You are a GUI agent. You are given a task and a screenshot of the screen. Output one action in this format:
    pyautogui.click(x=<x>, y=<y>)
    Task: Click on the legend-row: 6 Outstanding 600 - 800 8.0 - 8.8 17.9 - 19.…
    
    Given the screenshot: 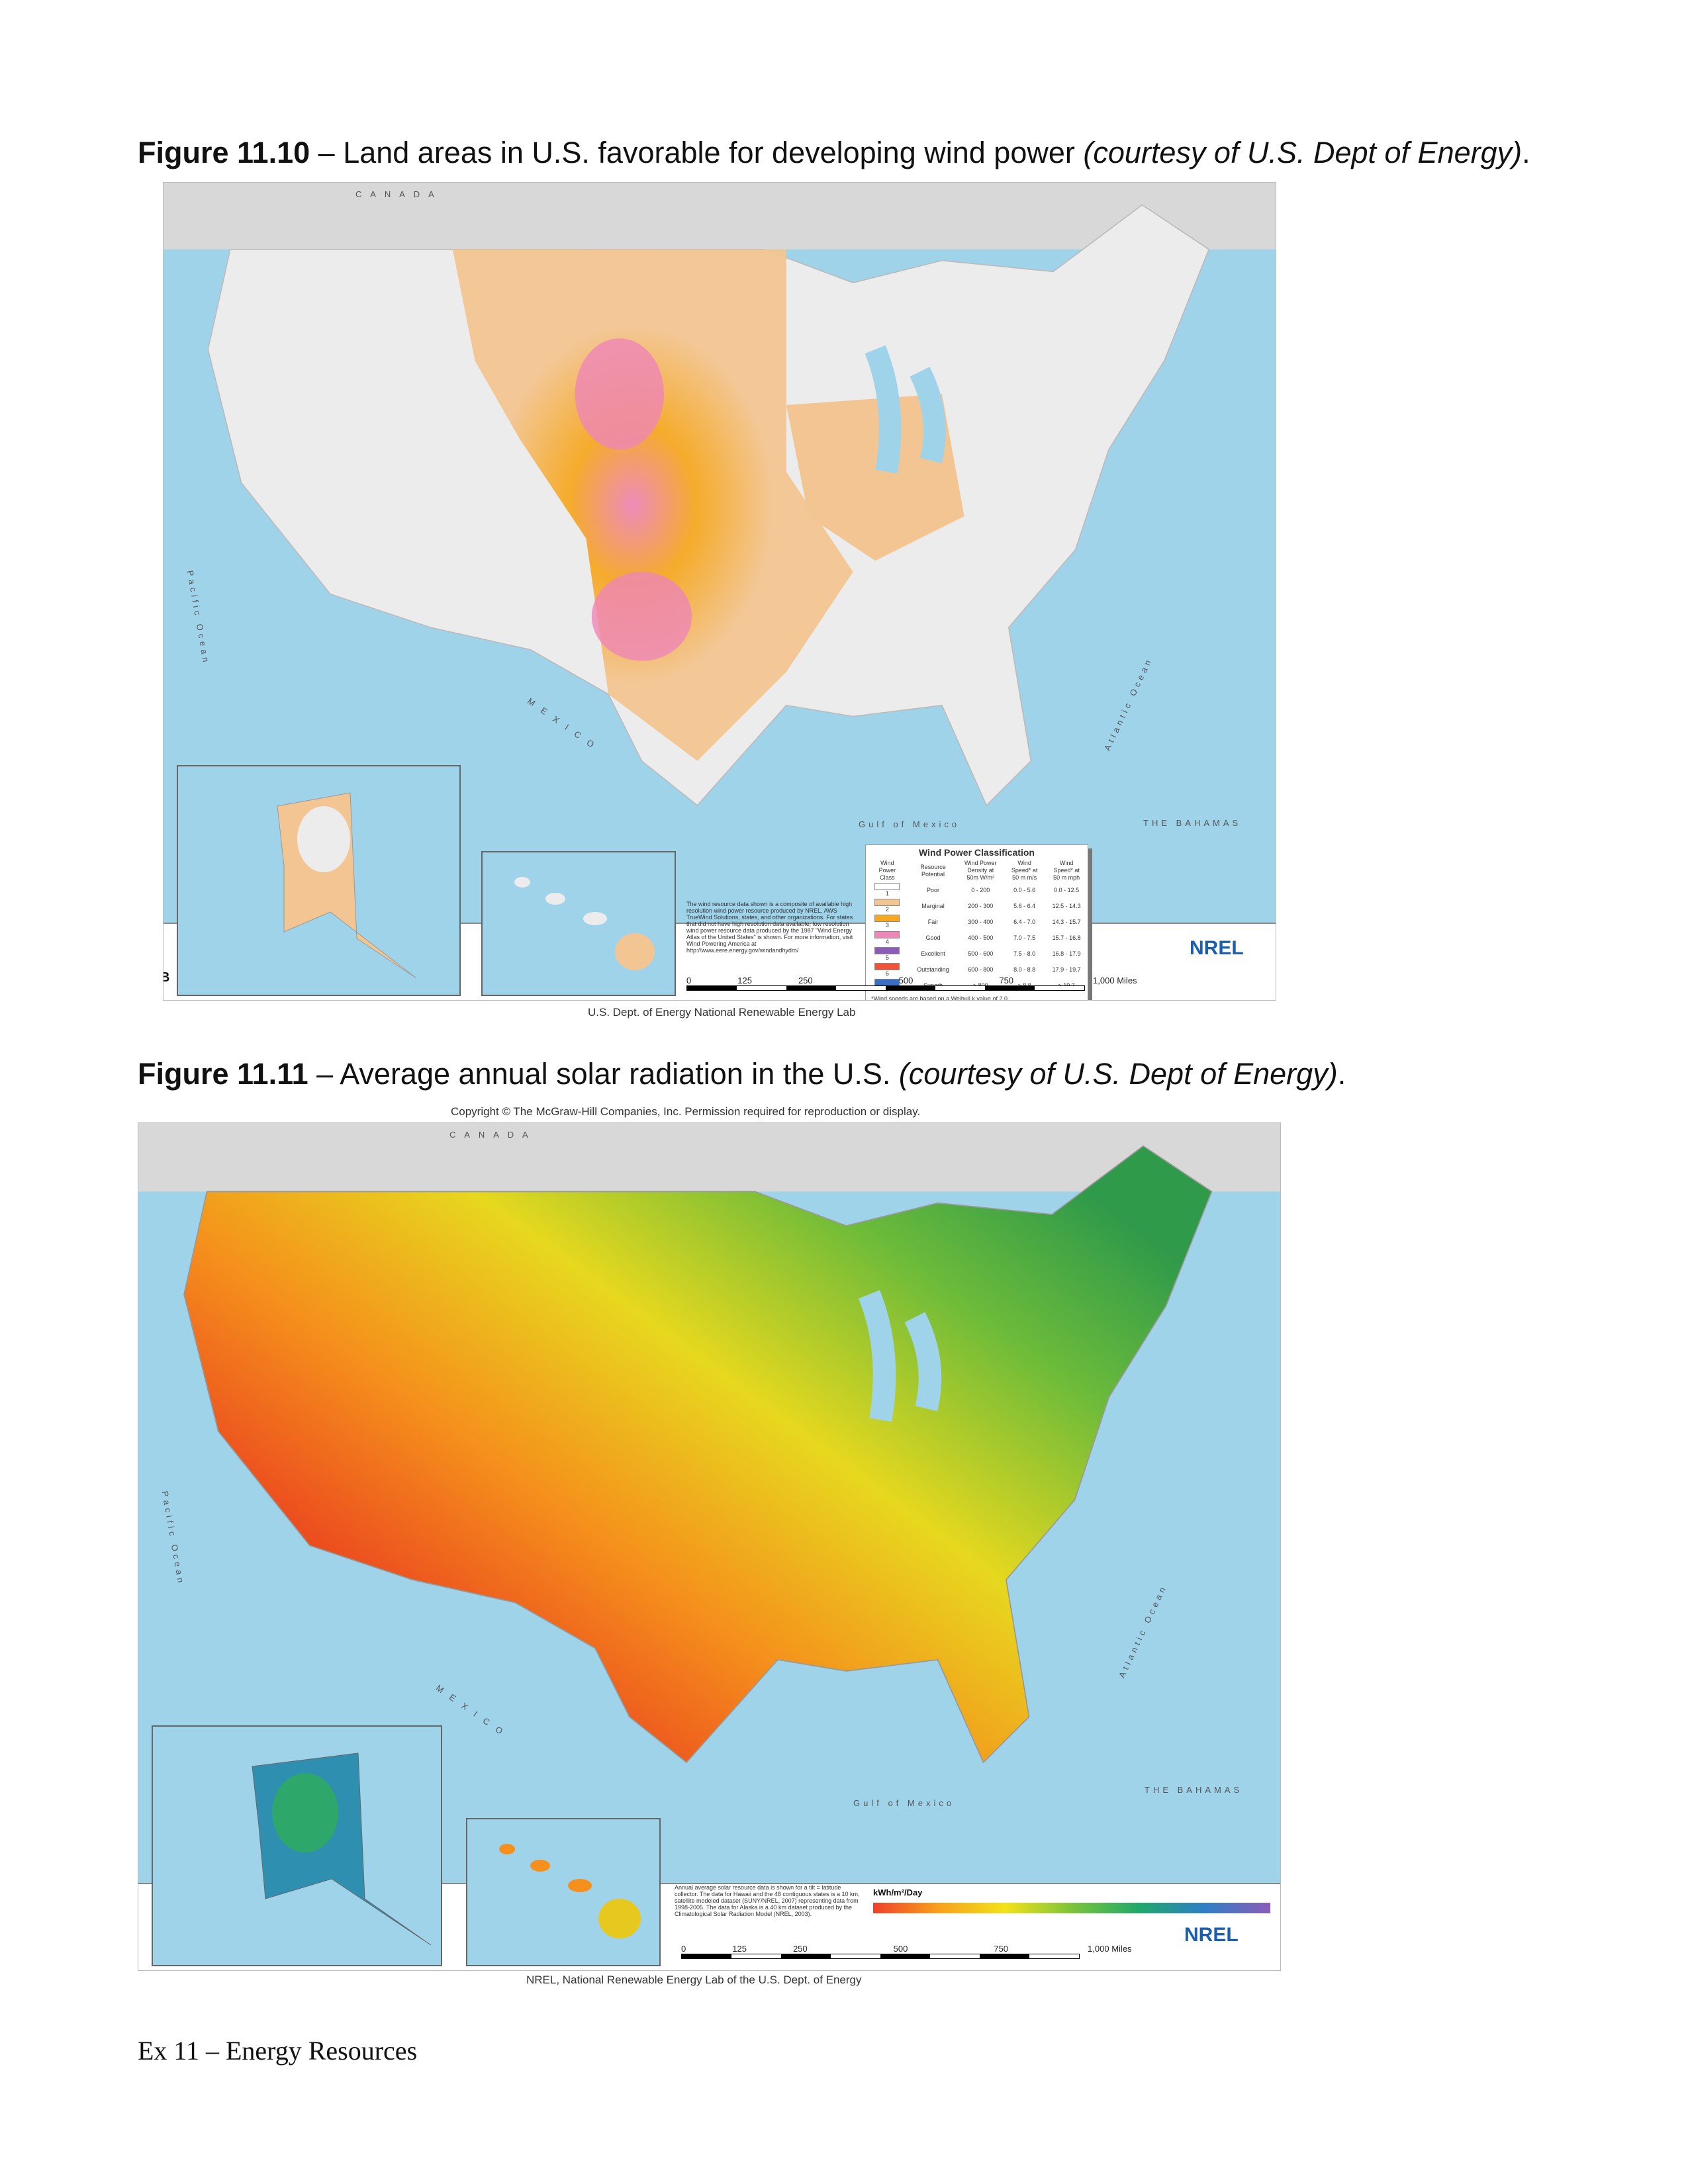 What is the action you would take?
    pyautogui.click(x=977, y=970)
    